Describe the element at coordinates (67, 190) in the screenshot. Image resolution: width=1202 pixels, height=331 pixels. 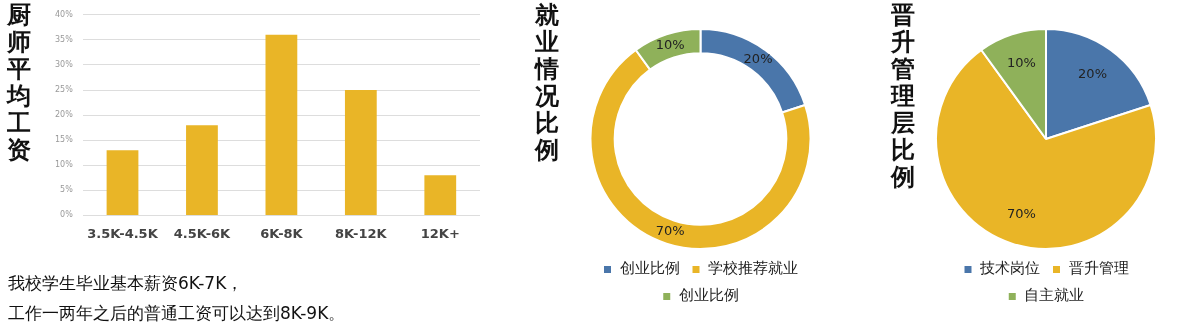
I see `y-tick-label: 5%` at that location.